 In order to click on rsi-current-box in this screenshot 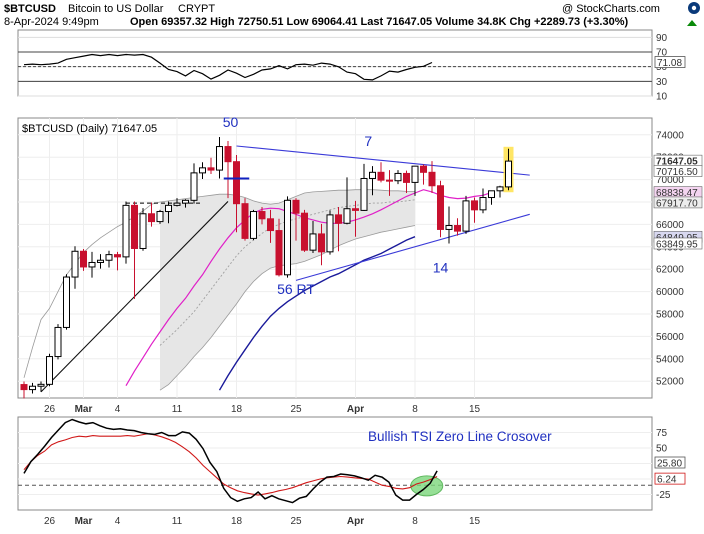, I will do `click(670, 62)`.